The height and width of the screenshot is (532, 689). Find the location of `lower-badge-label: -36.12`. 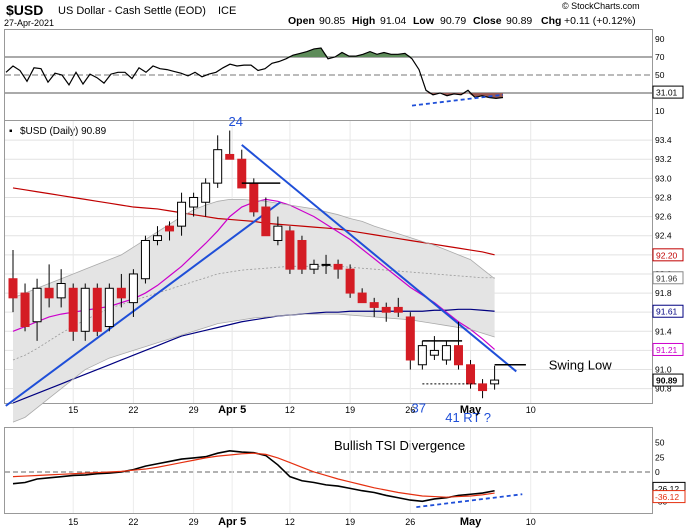

lower-badge-label: -36.12 is located at coordinates (667, 497).